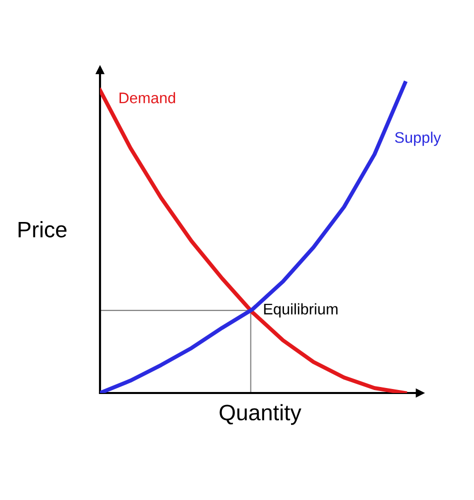  Describe the element at coordinates (418, 139) in the screenshot. I see `series-label: Supply` at that location.